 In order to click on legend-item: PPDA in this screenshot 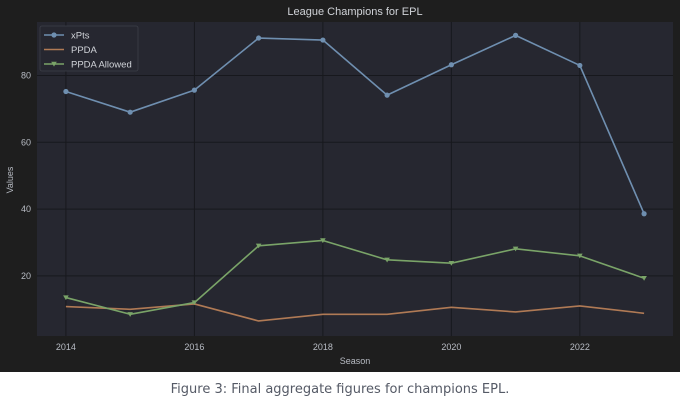, I will do `click(71, 50)`.